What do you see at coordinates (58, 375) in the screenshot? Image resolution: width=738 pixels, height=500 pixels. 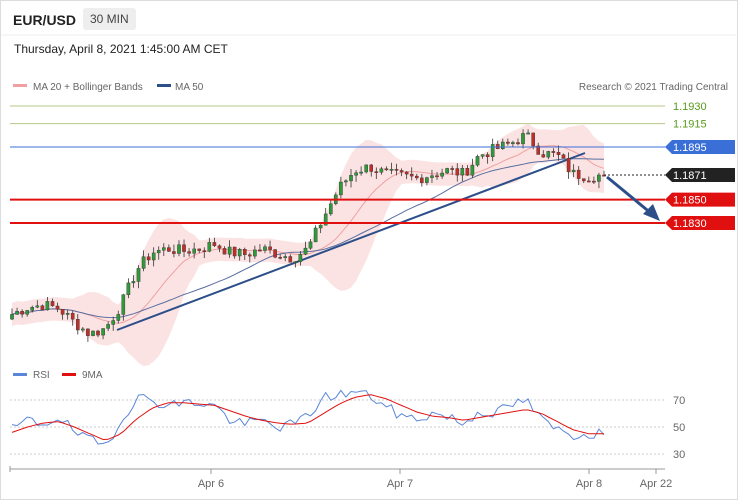 I see `rsi-legend: RSI 9MA` at bounding box center [58, 375].